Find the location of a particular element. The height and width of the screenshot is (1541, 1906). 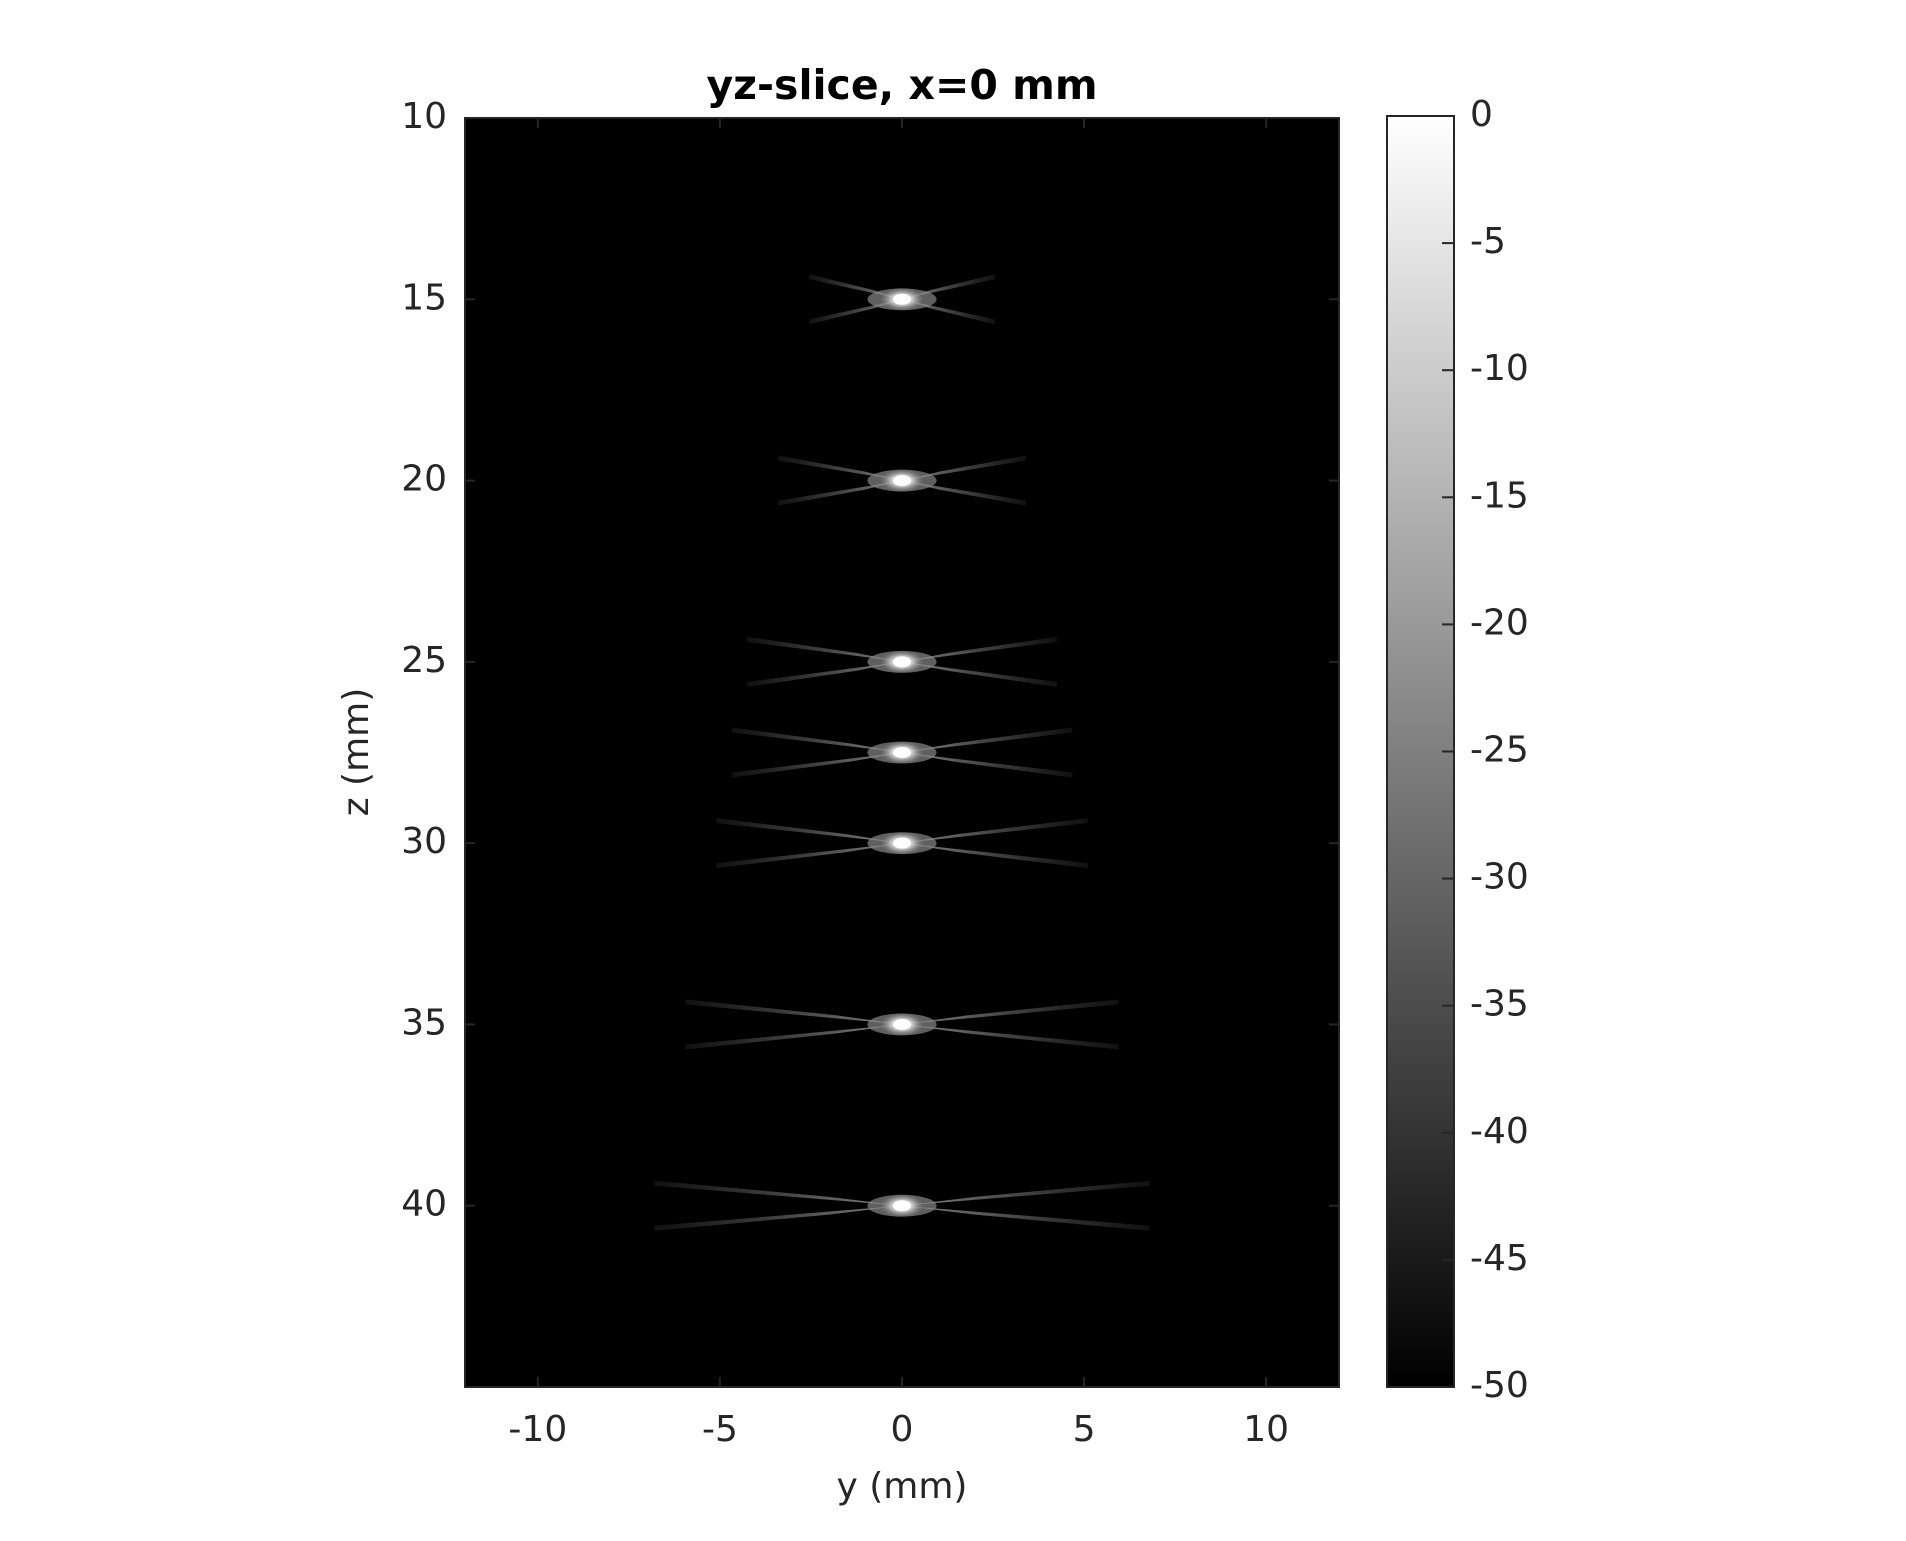

colorbar-tick-label: -45 is located at coordinates (1499, 1258).